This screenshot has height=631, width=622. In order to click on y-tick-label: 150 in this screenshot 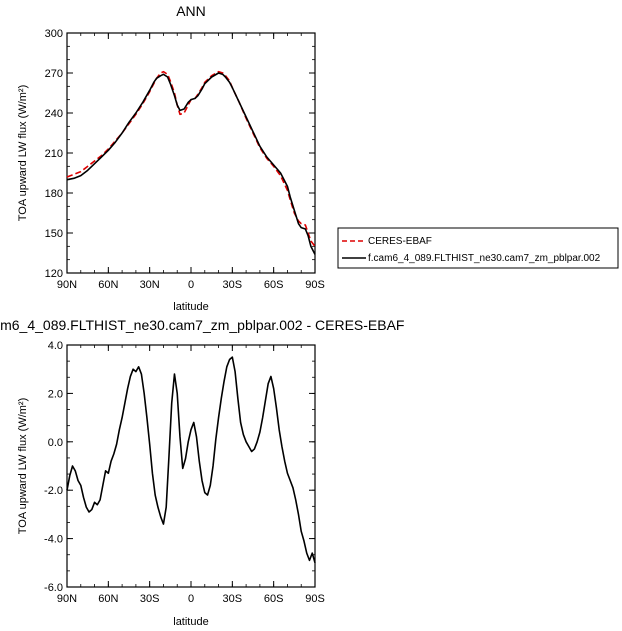, I will do `click(54, 234)`.